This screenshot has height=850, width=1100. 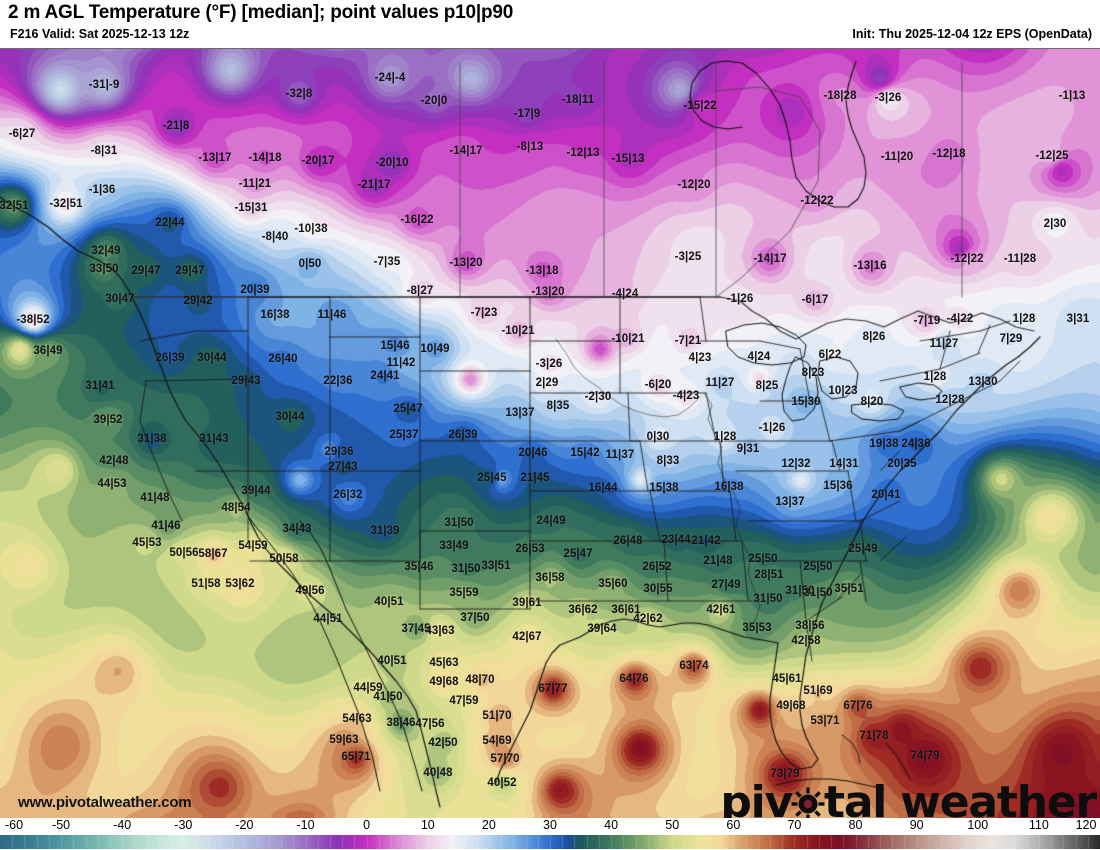 I want to click on colorbar-tick: 10, so click(x=427, y=825).